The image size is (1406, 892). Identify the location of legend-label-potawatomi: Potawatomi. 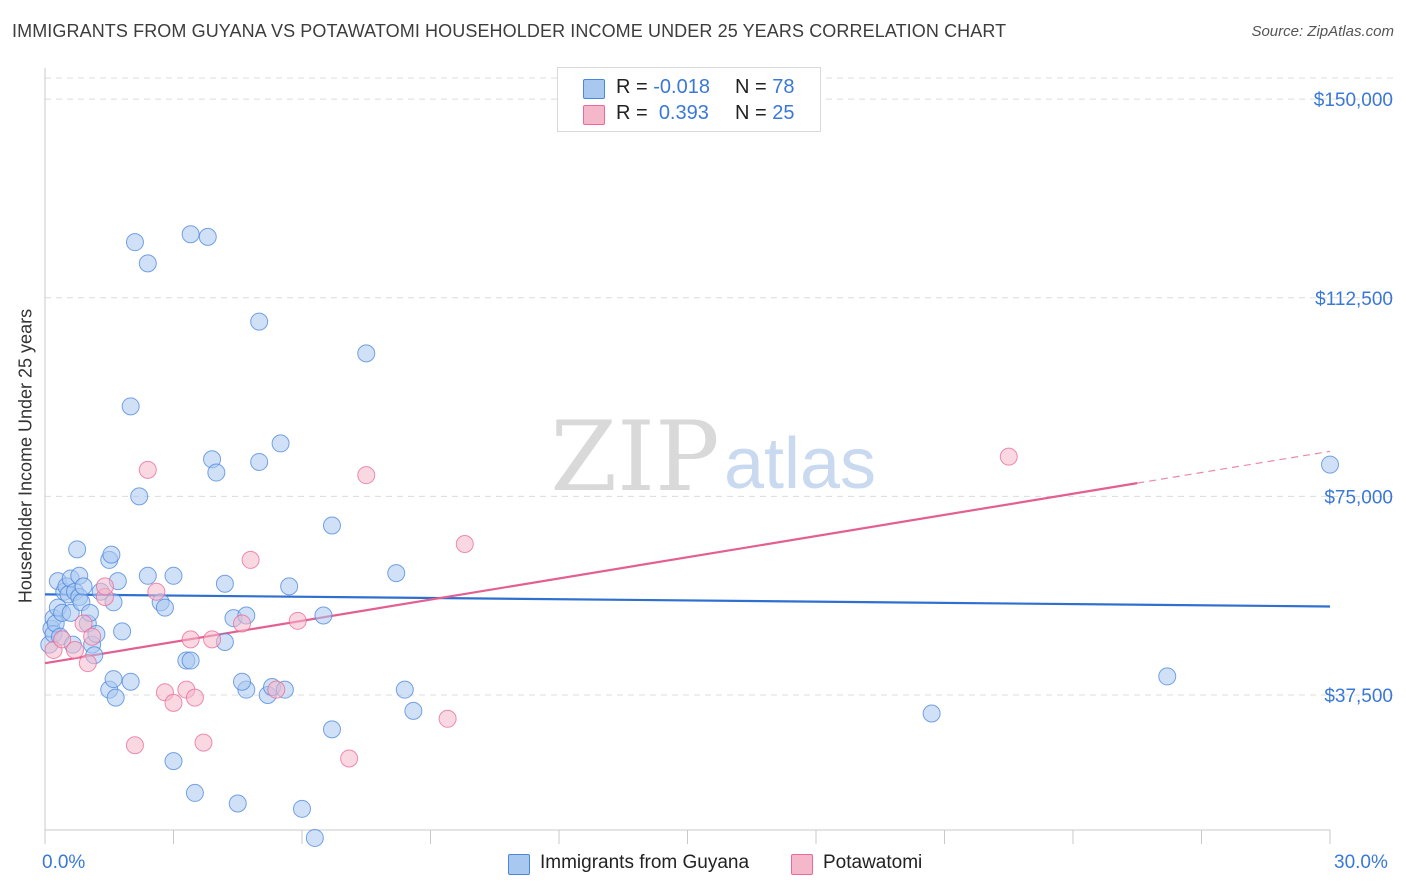
(873, 862).